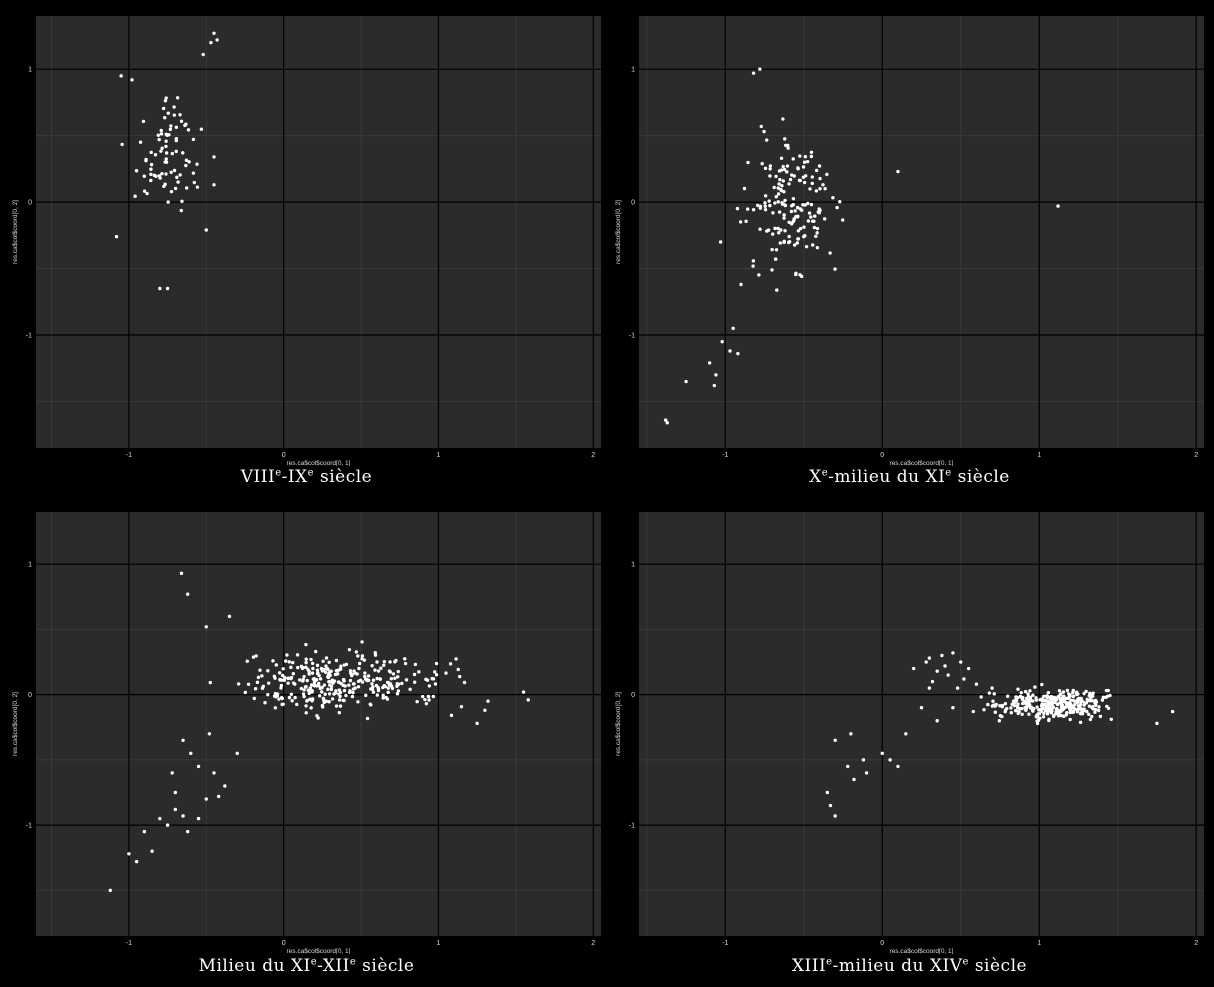  Describe the element at coordinates (633, 203) in the screenshot. I see `y-tick-label: 0` at that location.